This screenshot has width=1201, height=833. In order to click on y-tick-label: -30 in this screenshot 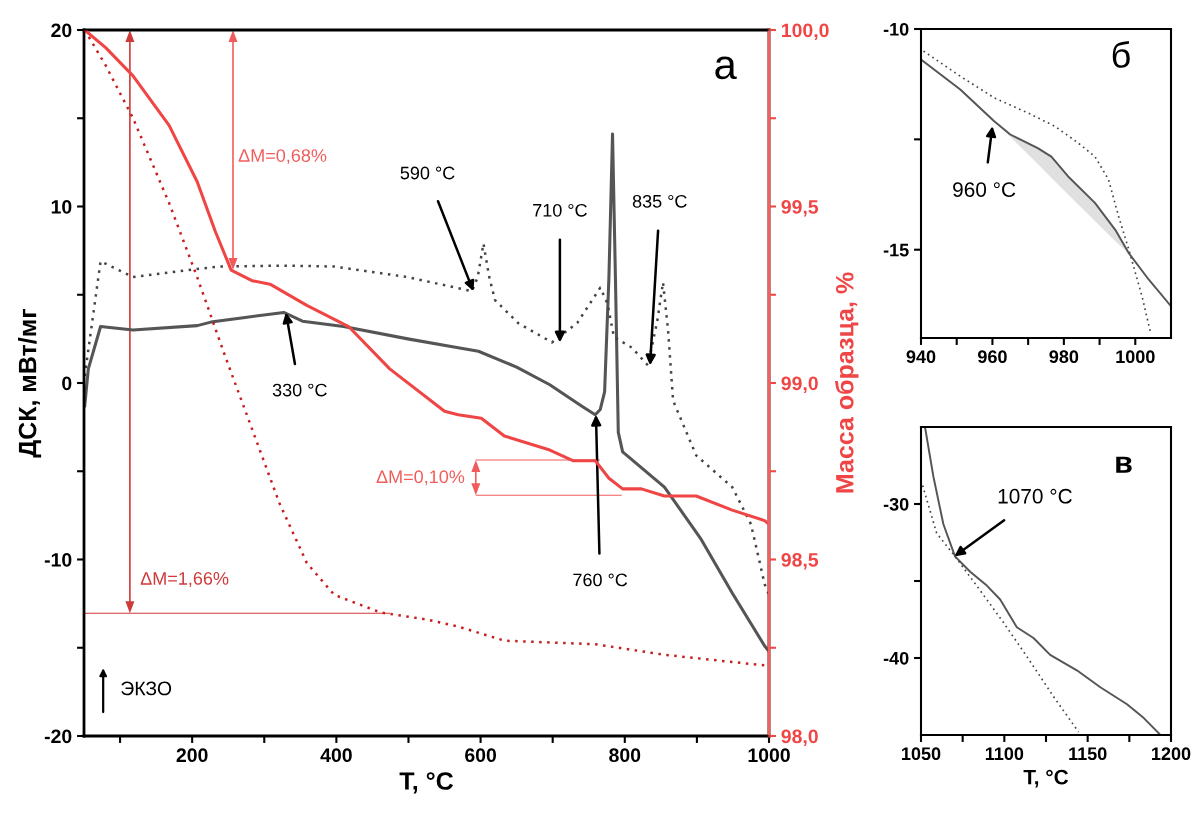, I will do `click(896, 504)`.